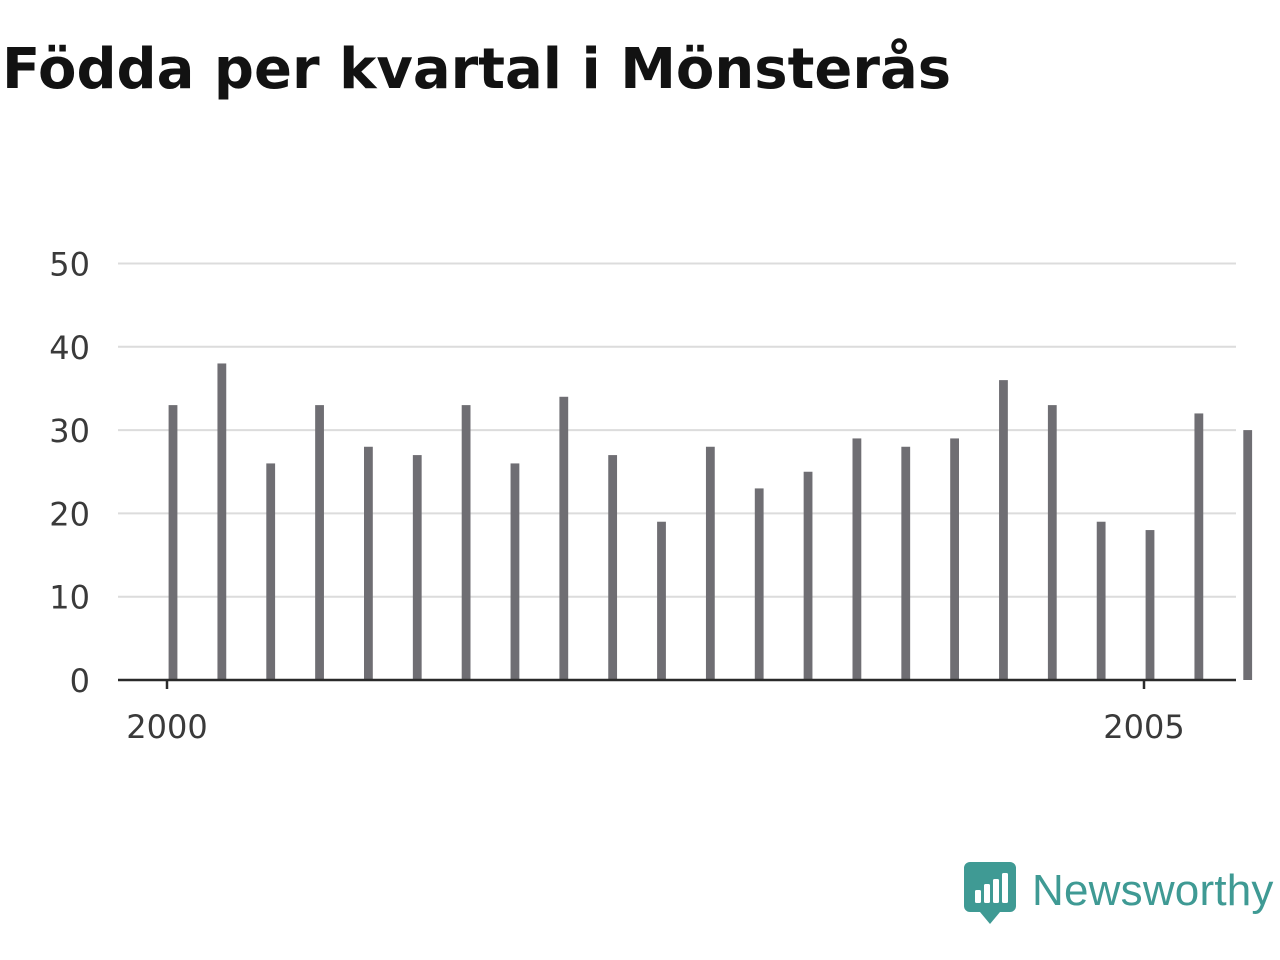 The height and width of the screenshot is (960, 1280). What do you see at coordinates (166, 727) in the screenshot?
I see `x-tick-label: 2000` at bounding box center [166, 727].